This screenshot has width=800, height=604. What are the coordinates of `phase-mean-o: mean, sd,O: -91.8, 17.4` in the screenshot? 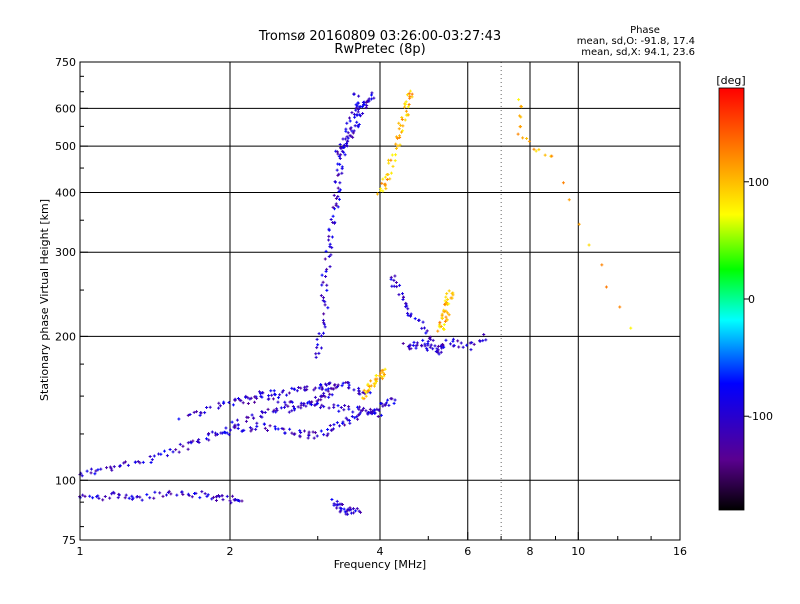 It's located at (636, 41).